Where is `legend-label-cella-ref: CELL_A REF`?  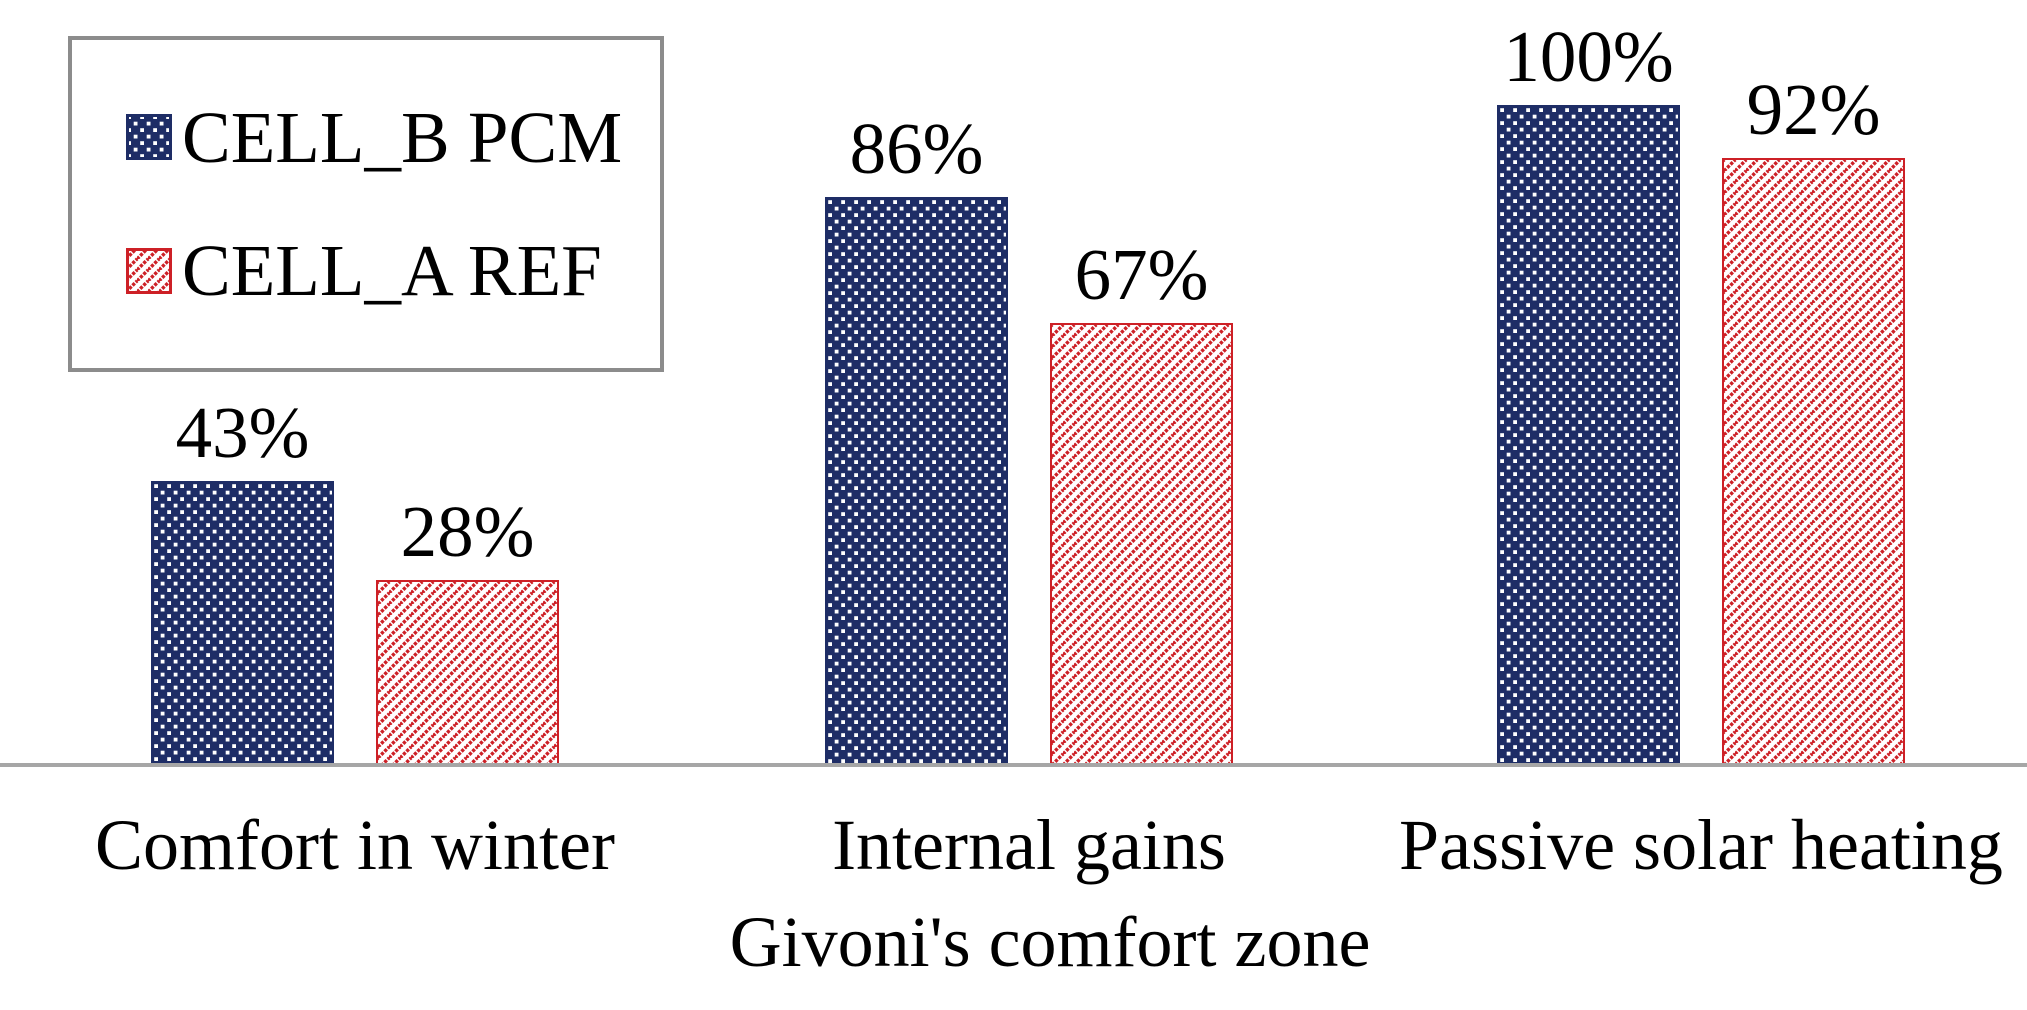 legend-label-cella-ref: CELL_A REF is located at coordinates (392, 271).